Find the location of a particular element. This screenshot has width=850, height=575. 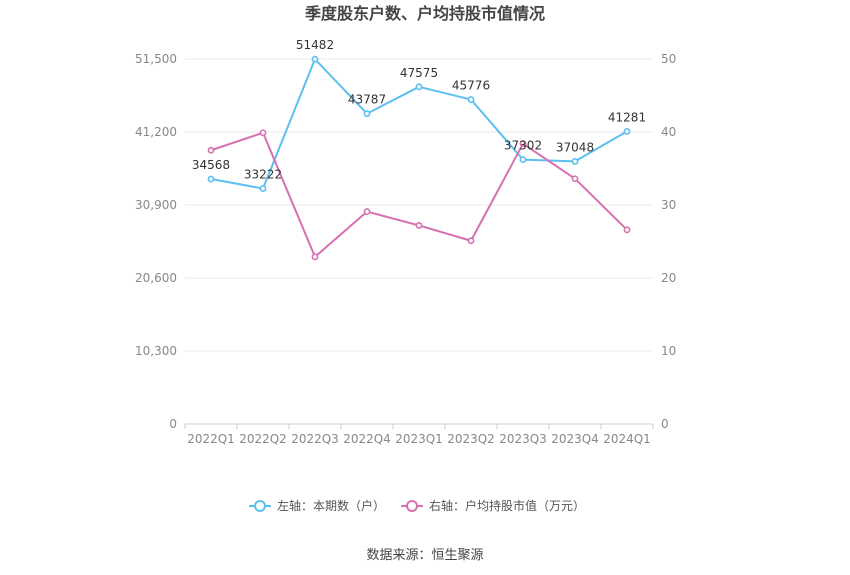

x-tick-label: 2023Q1 is located at coordinates (419, 439).